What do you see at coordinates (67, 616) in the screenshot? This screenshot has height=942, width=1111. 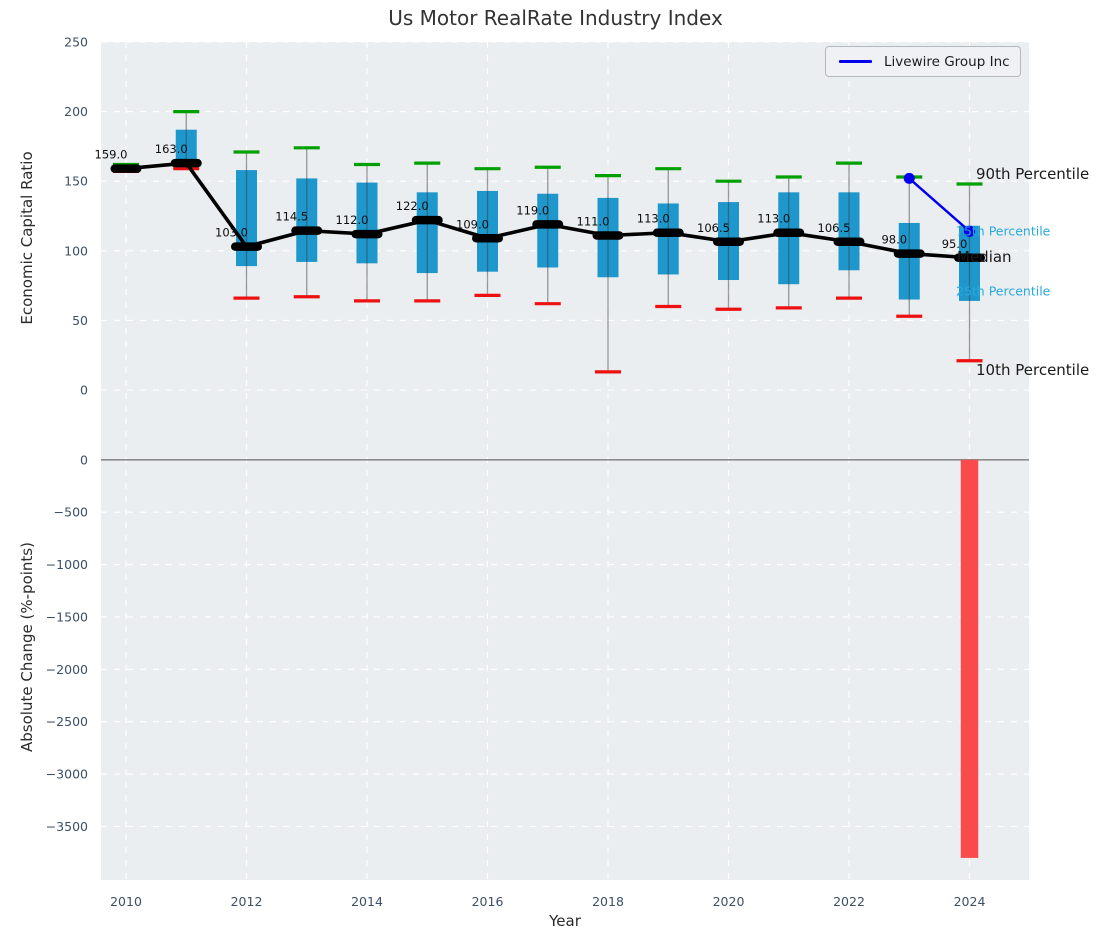 I see `y-tick-bottom--1500: −1500` at bounding box center [67, 616].